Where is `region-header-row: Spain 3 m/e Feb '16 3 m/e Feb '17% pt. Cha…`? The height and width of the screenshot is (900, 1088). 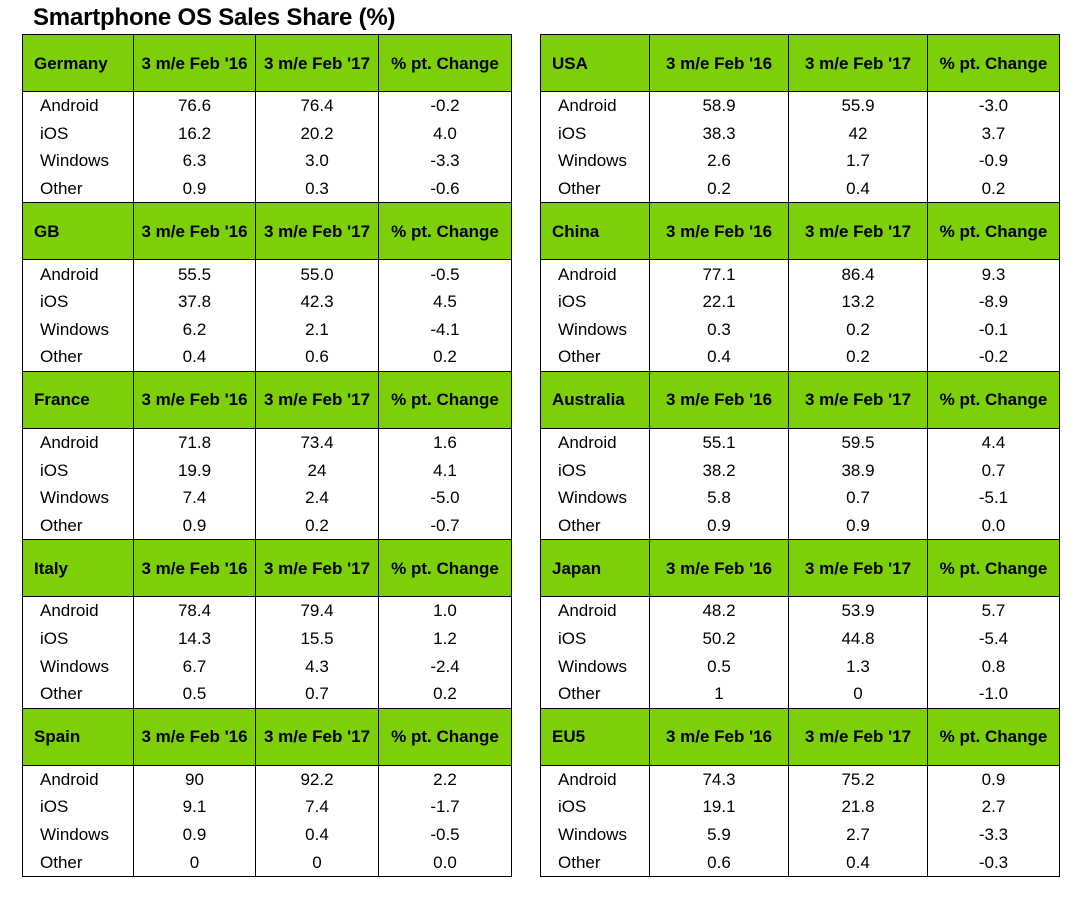 region-header-row: Spain 3 m/e Feb '16 3 m/e Feb '17% pt. Cha… is located at coordinates (267, 736).